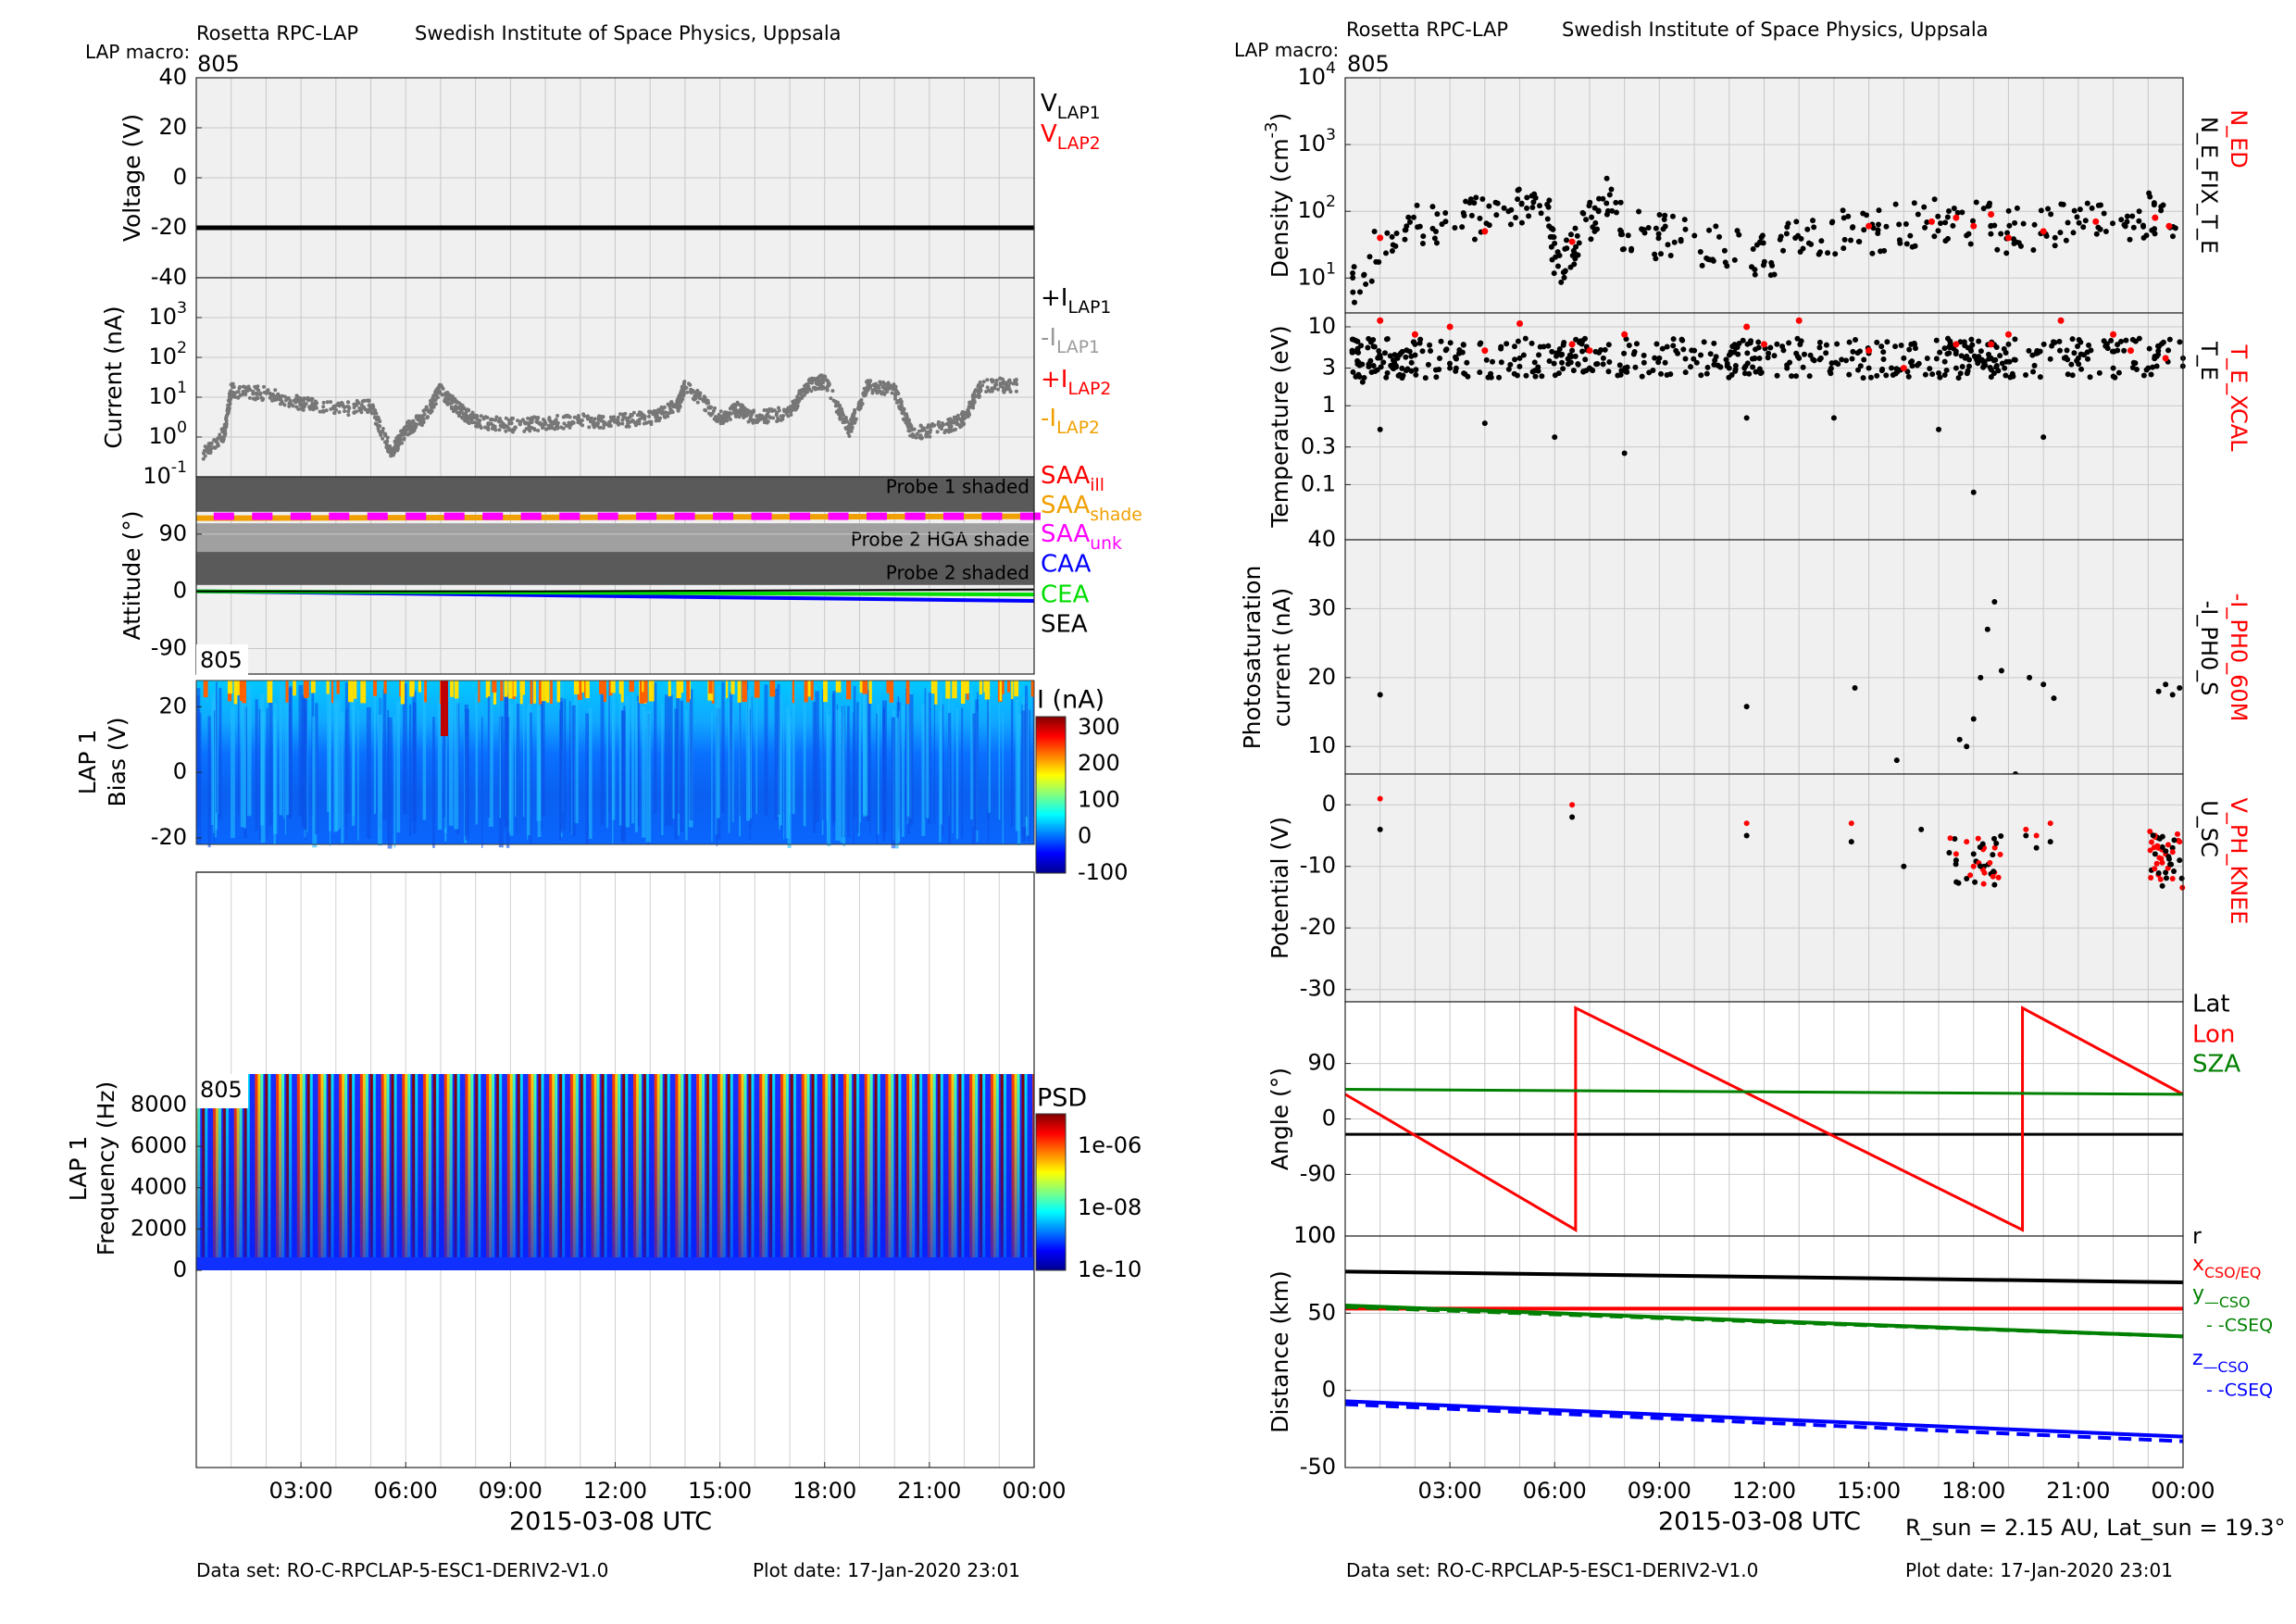  I want to click on photosat-ylabel-line2: current (nA), so click(1281, 658).